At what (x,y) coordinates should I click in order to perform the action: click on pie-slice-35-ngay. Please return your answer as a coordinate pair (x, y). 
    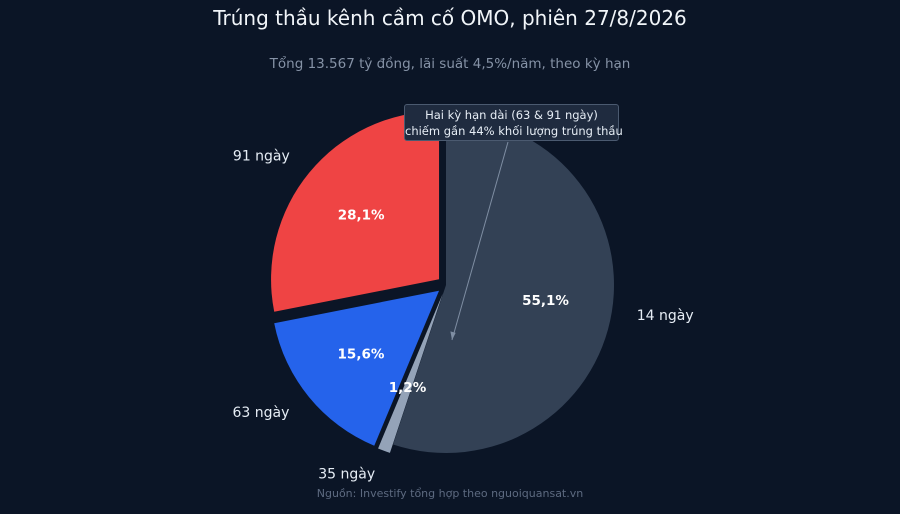
    Looking at the image, I should click on (410, 373).